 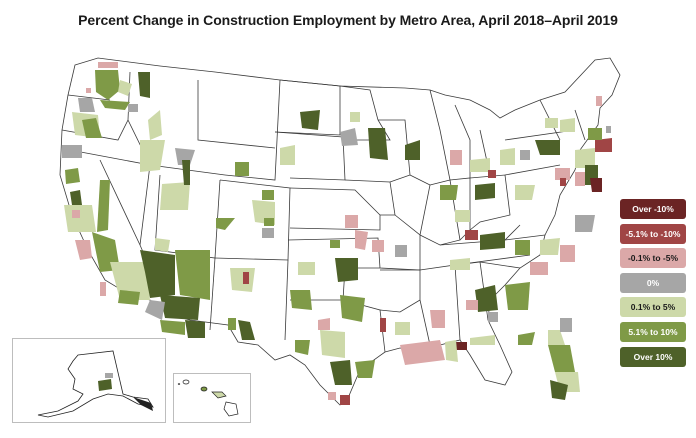 I want to click on alaska-inset, so click(x=89, y=380).